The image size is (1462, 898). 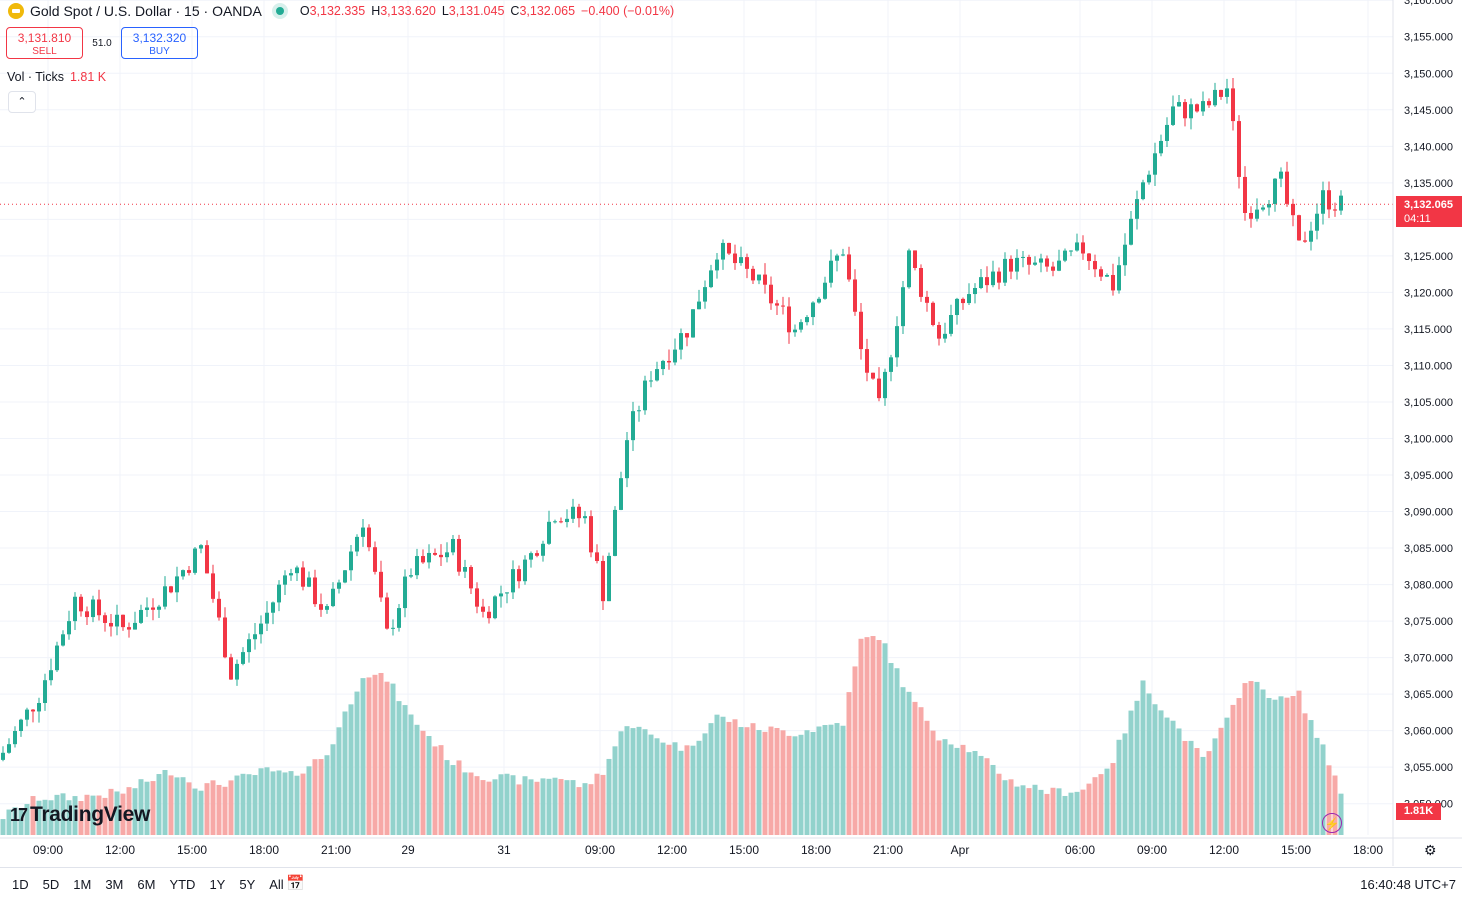 What do you see at coordinates (56, 77) in the screenshot?
I see `volume-legend: Vol · Ticks 1.81 K` at bounding box center [56, 77].